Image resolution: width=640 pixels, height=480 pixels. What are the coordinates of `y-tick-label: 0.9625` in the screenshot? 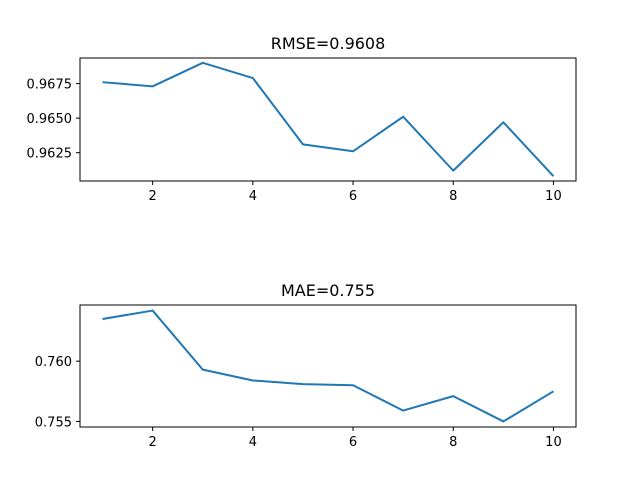 It's located at (50, 154).